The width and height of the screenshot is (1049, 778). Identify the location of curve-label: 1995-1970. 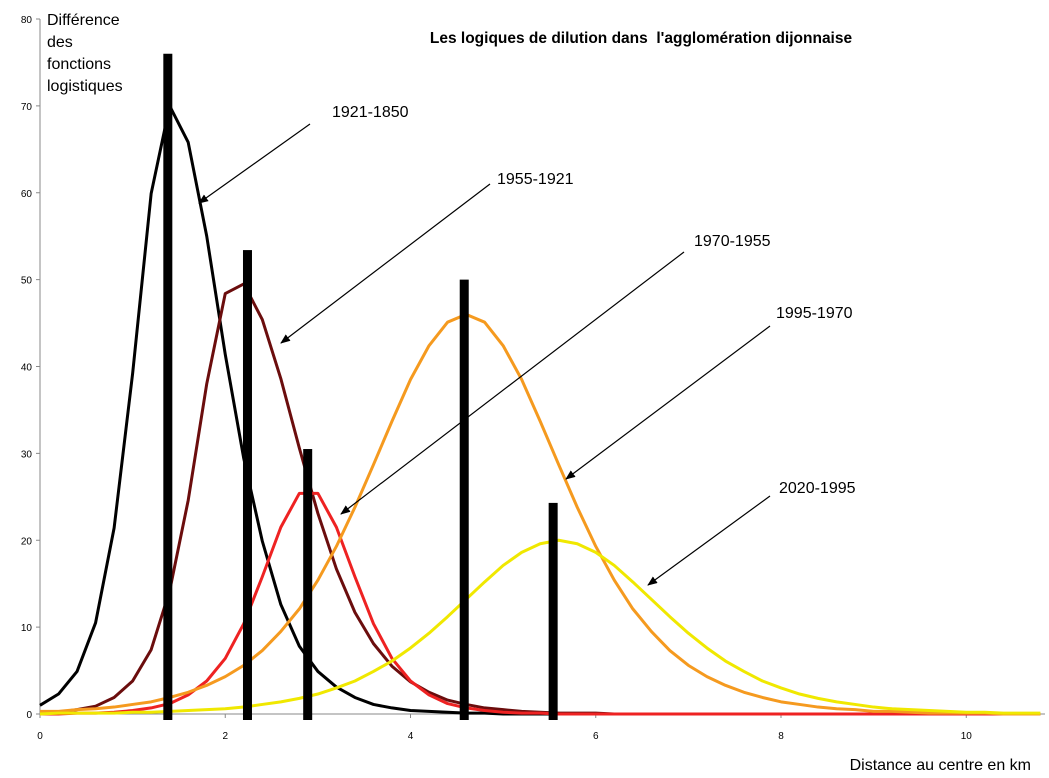
(814, 313).